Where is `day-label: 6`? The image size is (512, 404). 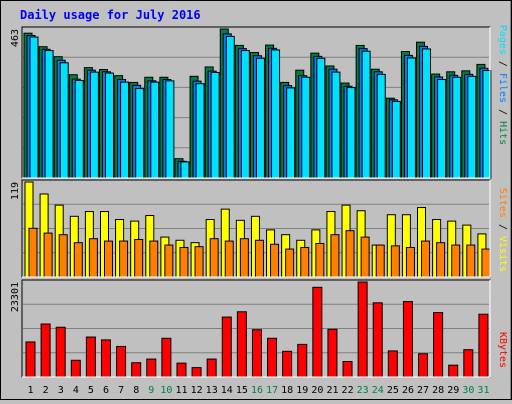
day-label: 6 is located at coordinates (106, 390).